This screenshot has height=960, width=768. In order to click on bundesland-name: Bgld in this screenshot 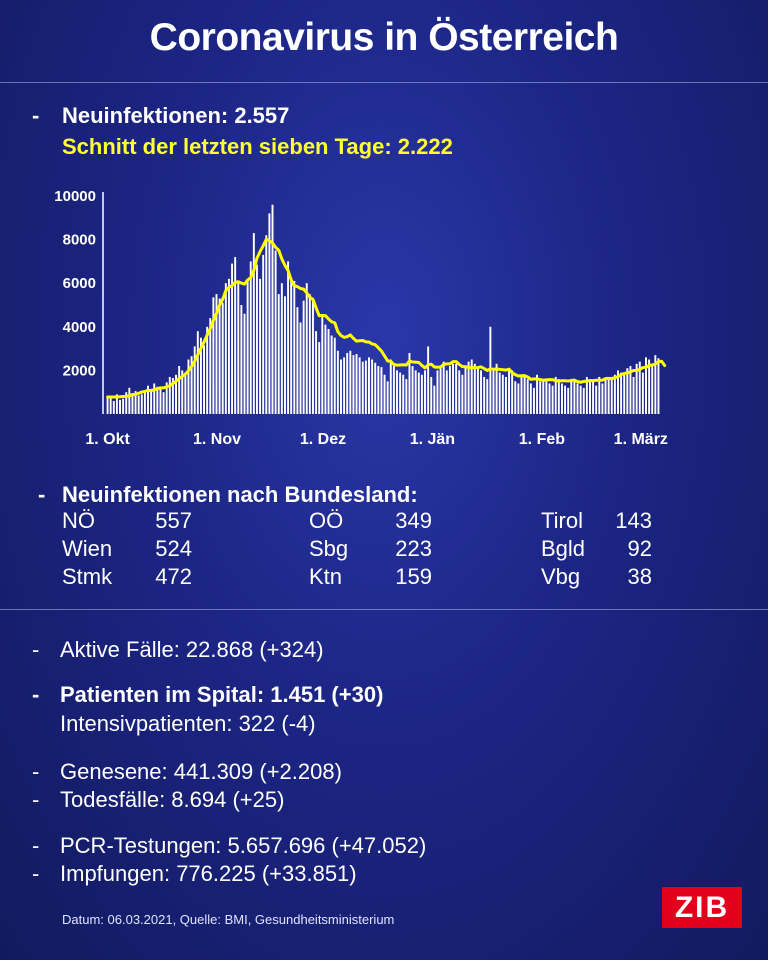, I will do `click(563, 548)`.